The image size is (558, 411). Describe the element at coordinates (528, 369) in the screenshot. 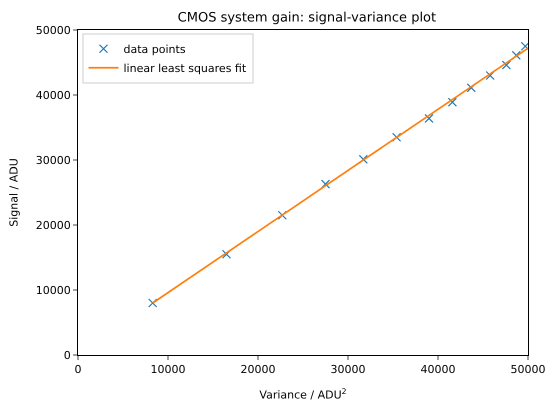

I see `x-tick-label: 50000` at that location.